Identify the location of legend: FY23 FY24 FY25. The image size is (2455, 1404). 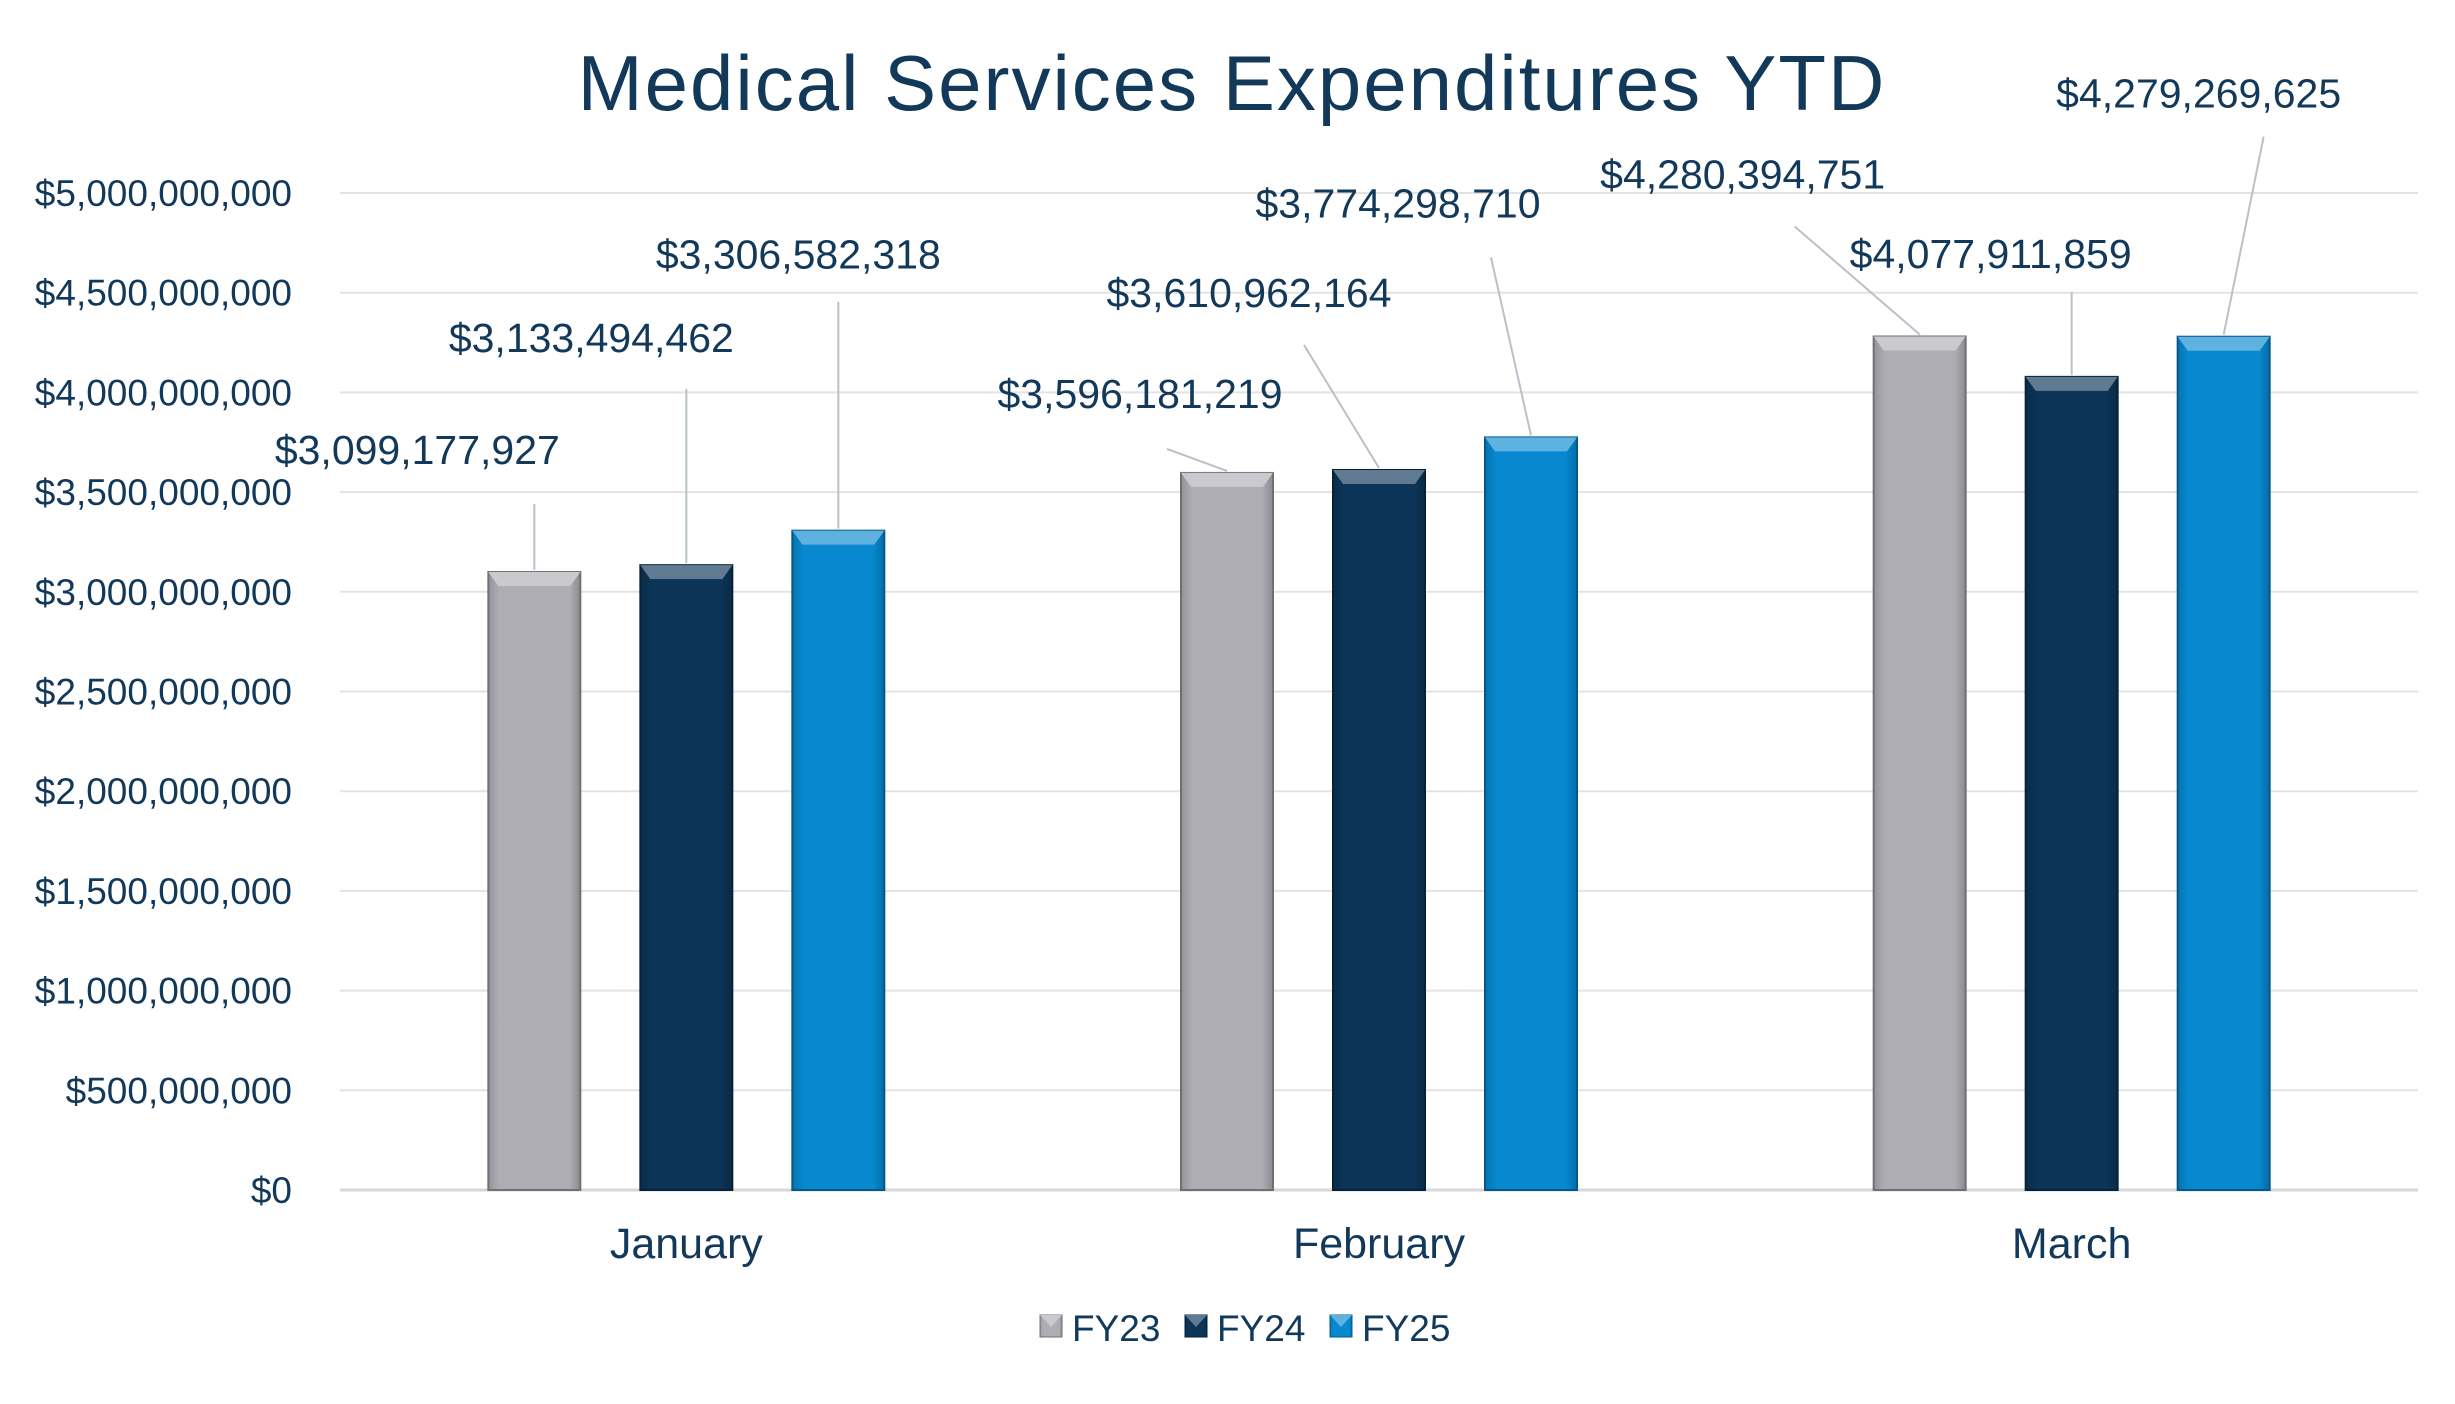
(1244, 1328).